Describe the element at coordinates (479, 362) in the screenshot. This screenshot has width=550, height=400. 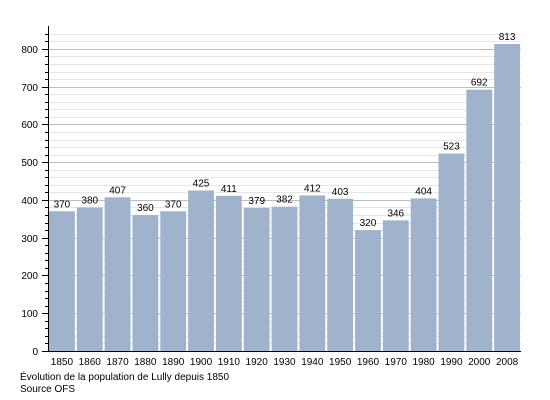
I see `x-tick-label: 2000` at that location.